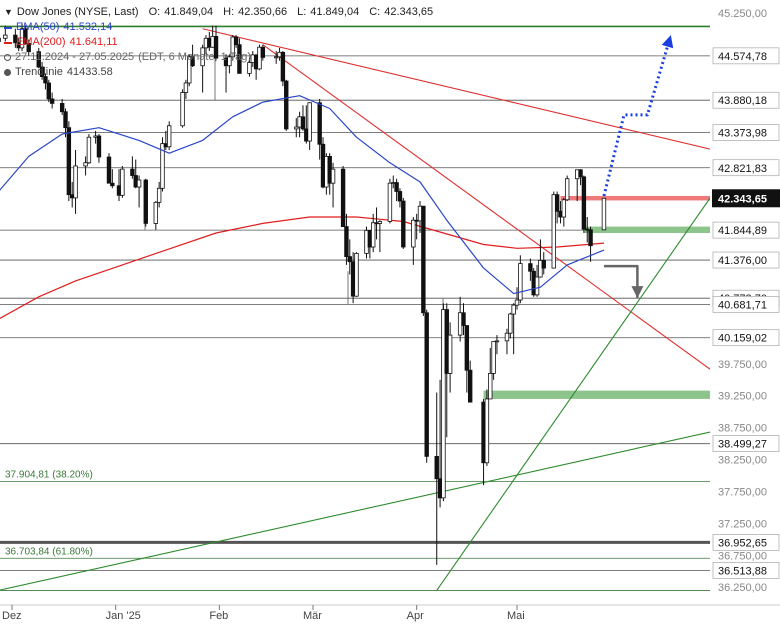  Describe the element at coordinates (218, 72) in the screenshot. I see `legend-trendline: Trendlinie 41433.58` at that location.